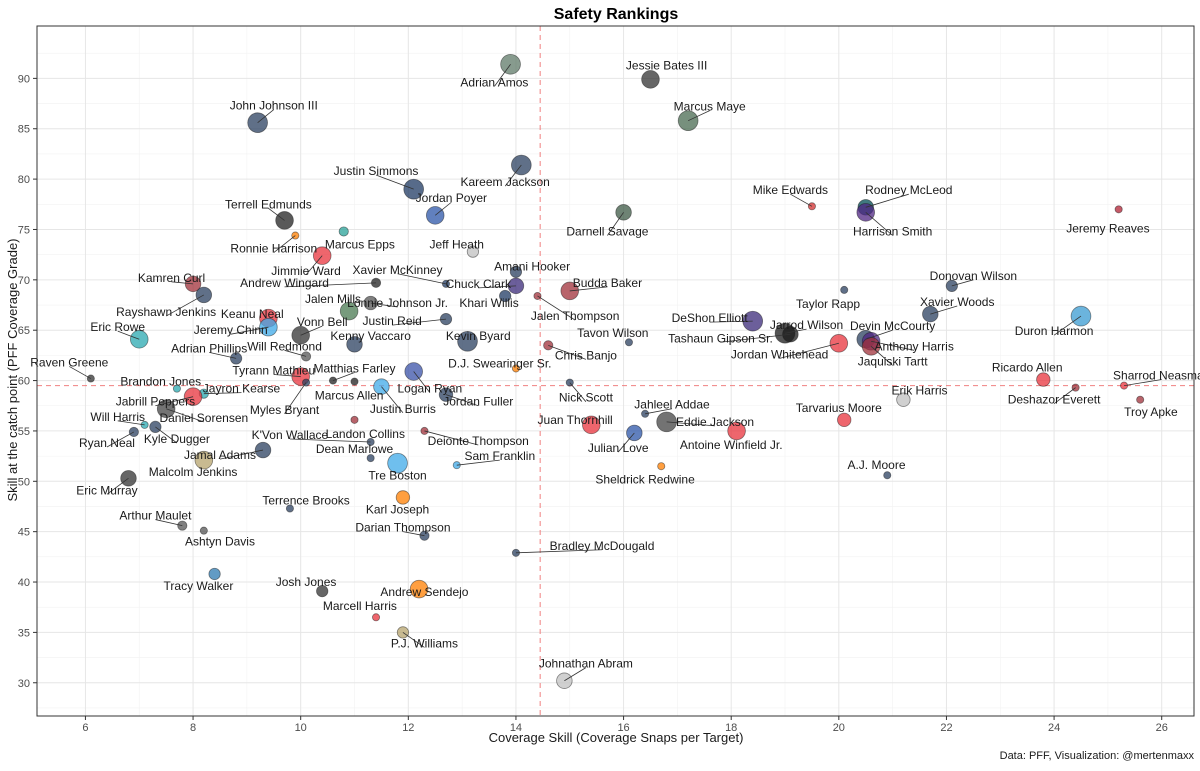 This screenshot has width=1200, height=771. What do you see at coordinates (488, 303) in the screenshot?
I see `point-label: Khari Willis` at bounding box center [488, 303].